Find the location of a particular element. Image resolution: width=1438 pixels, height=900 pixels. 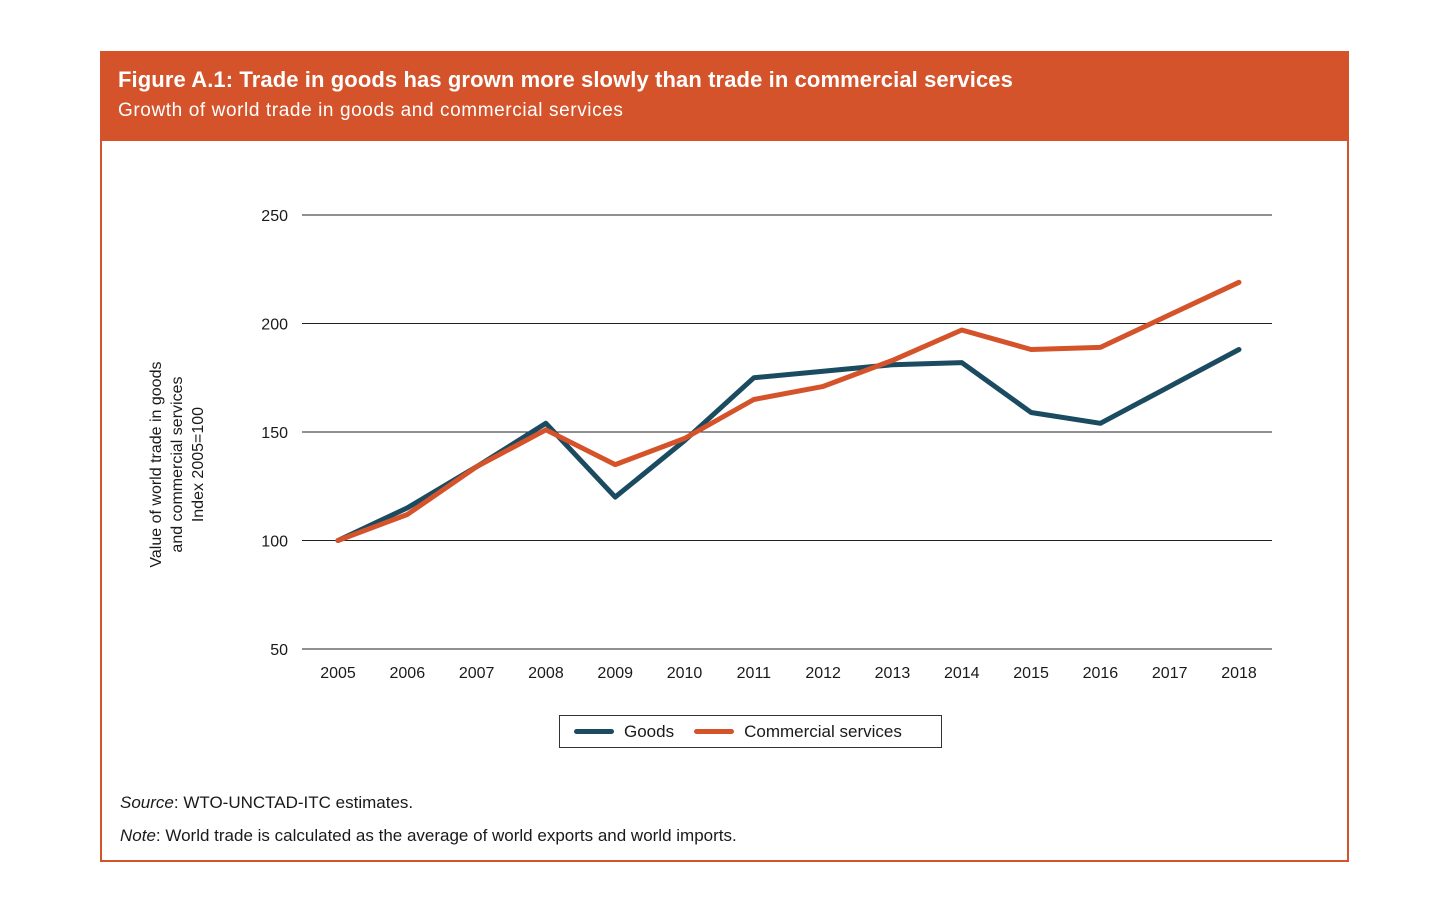

note-label: Note is located at coordinates (138, 835).